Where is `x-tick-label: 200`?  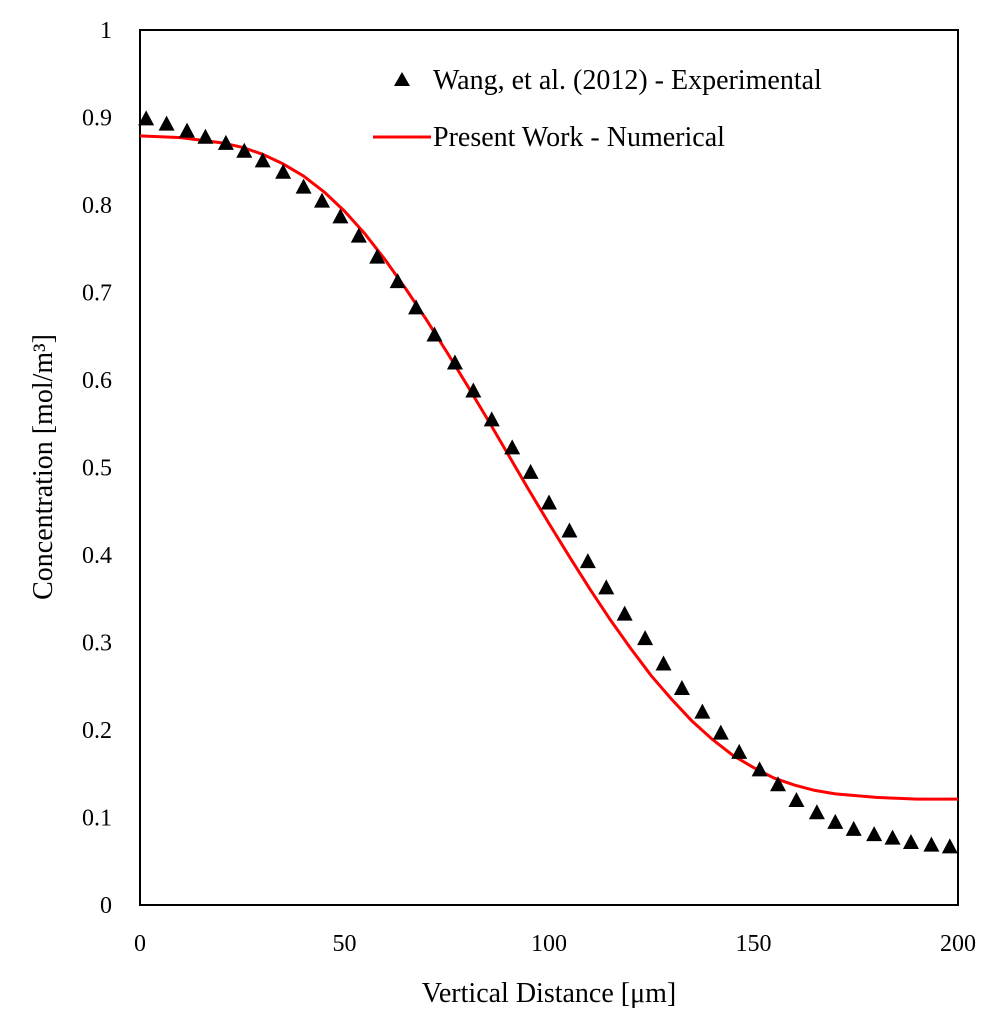
x-tick-label: 200 is located at coordinates (958, 944).